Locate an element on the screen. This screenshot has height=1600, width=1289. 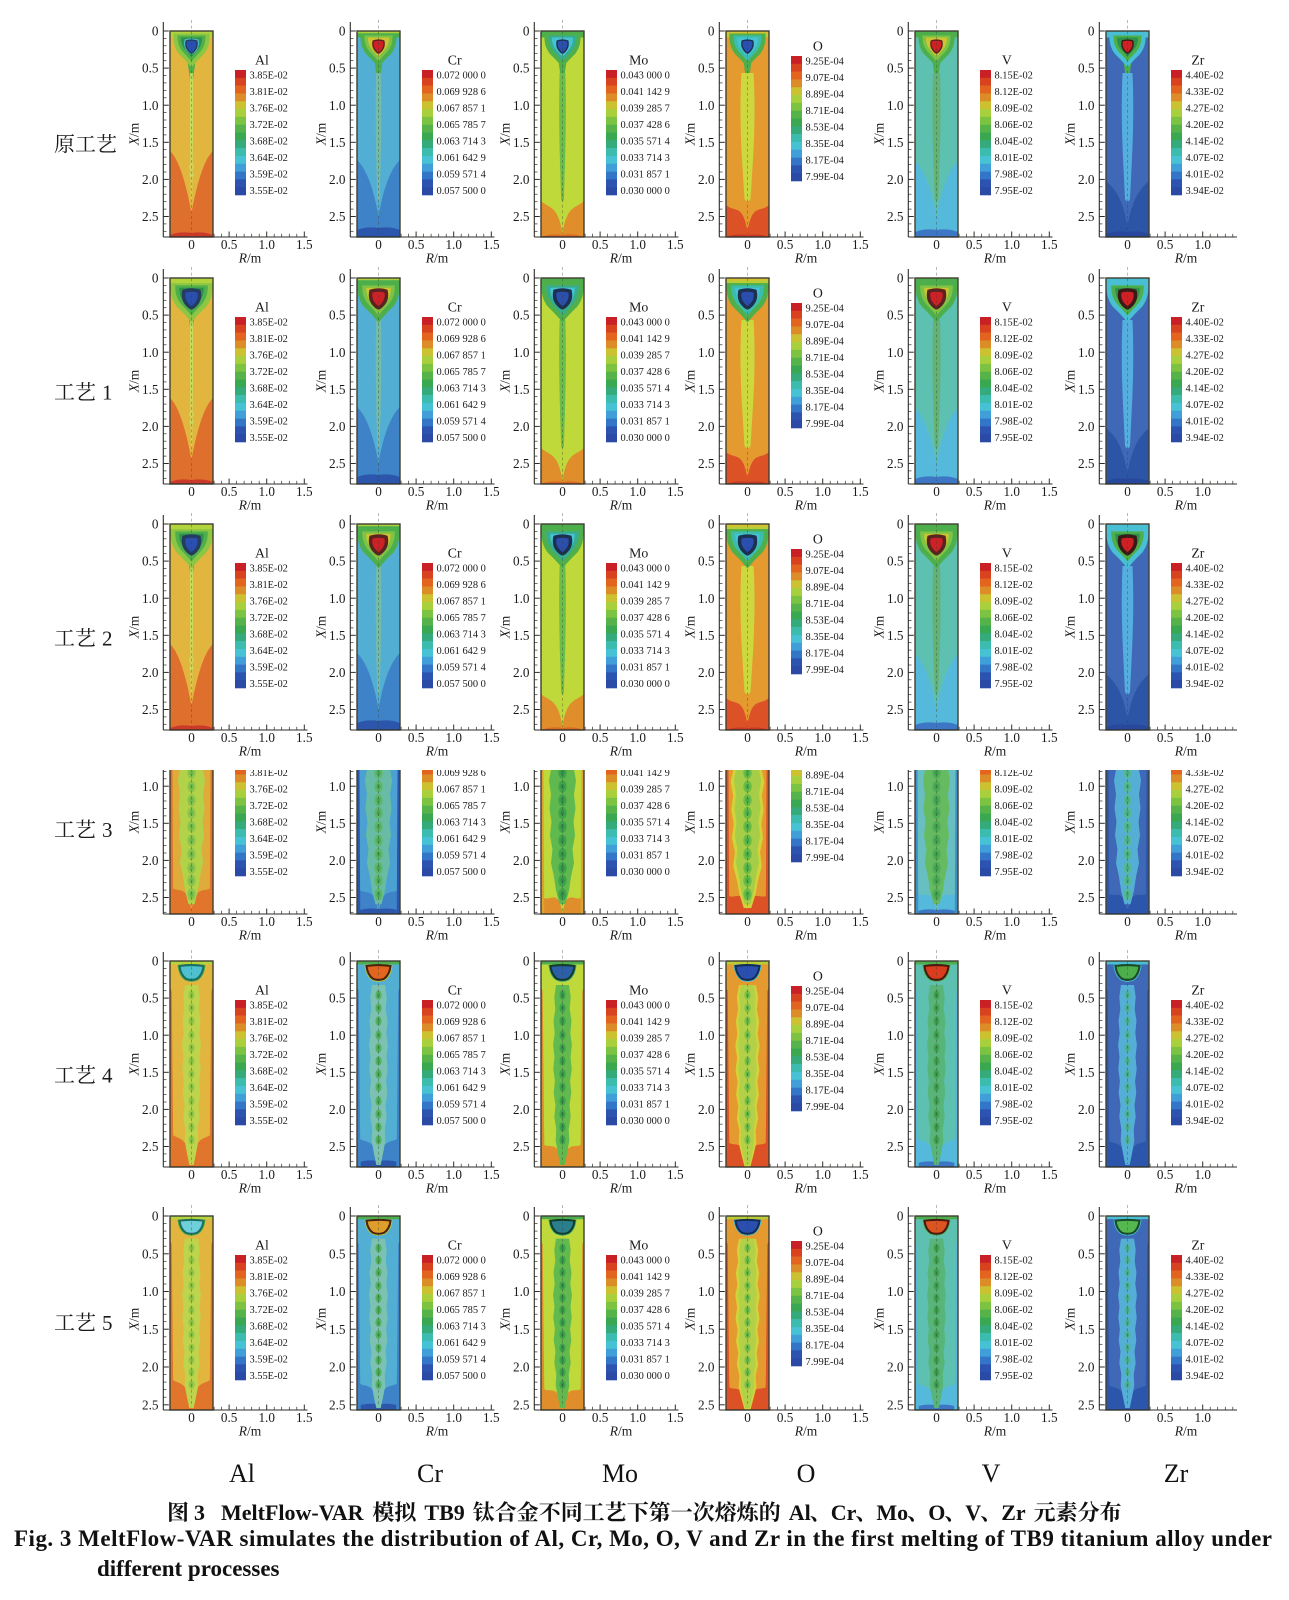
svg-text: 4.27E-02 is located at coordinates (1205, 108).